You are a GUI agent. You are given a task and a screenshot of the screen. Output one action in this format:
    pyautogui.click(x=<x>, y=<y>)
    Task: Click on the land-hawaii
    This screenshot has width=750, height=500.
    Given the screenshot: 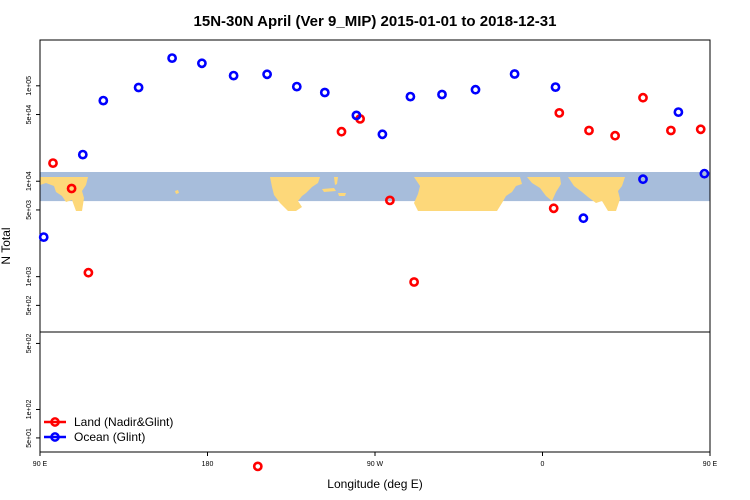 What is the action you would take?
    pyautogui.click(x=177, y=192)
    